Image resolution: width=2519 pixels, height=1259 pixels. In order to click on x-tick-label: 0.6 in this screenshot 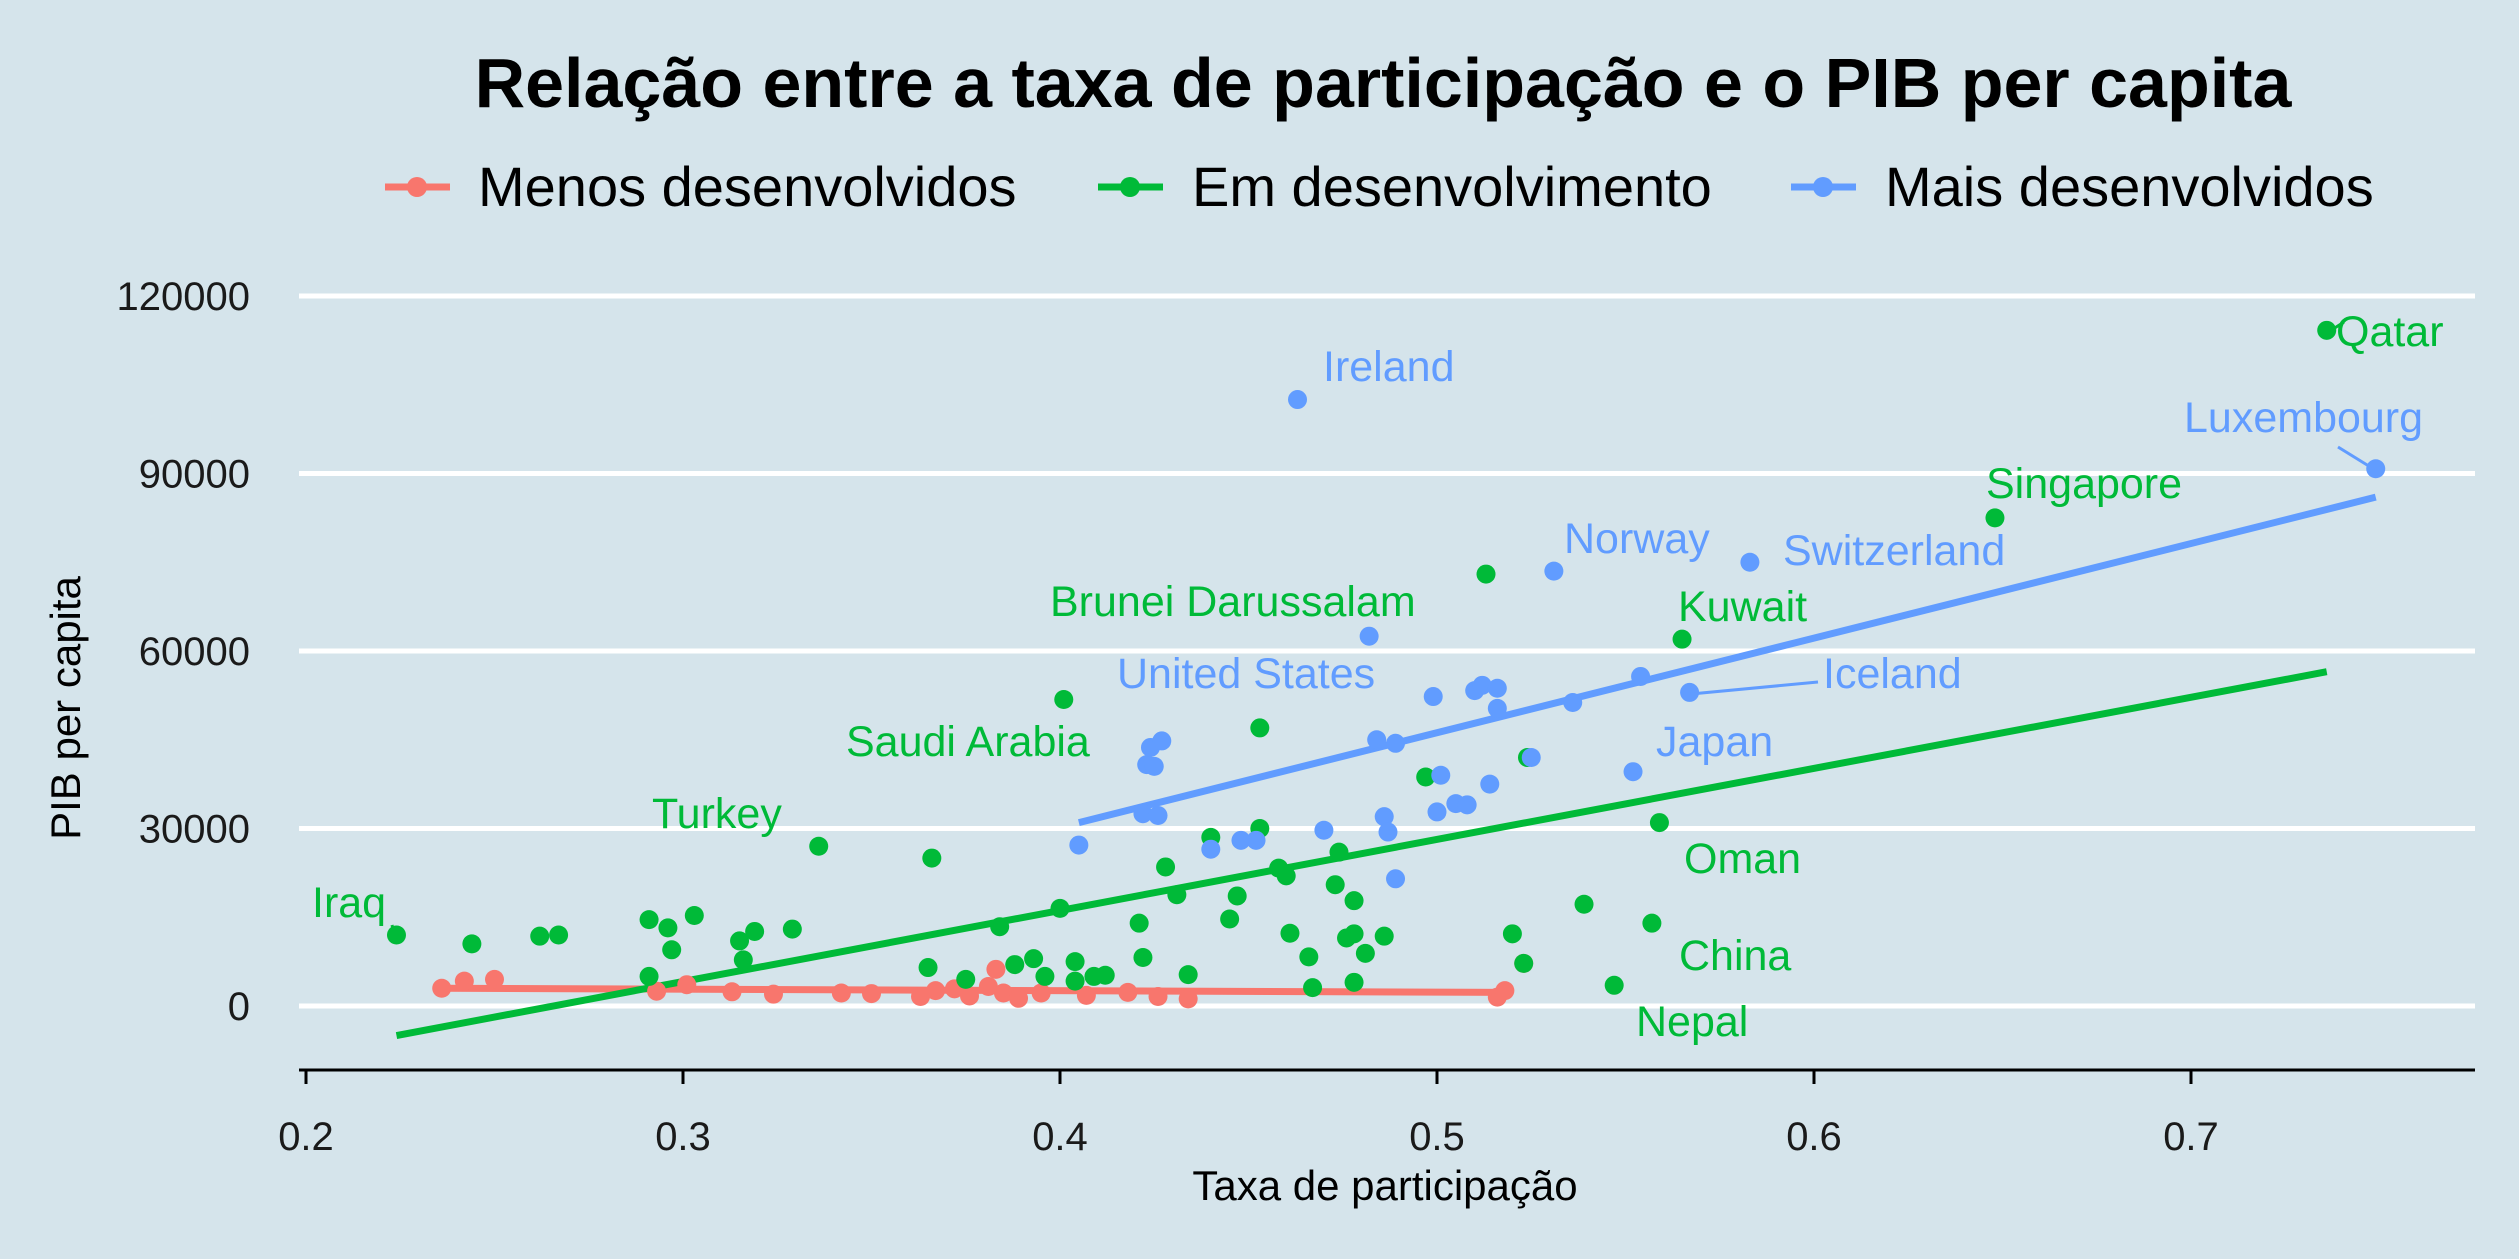, I will do `click(1814, 1137)`.